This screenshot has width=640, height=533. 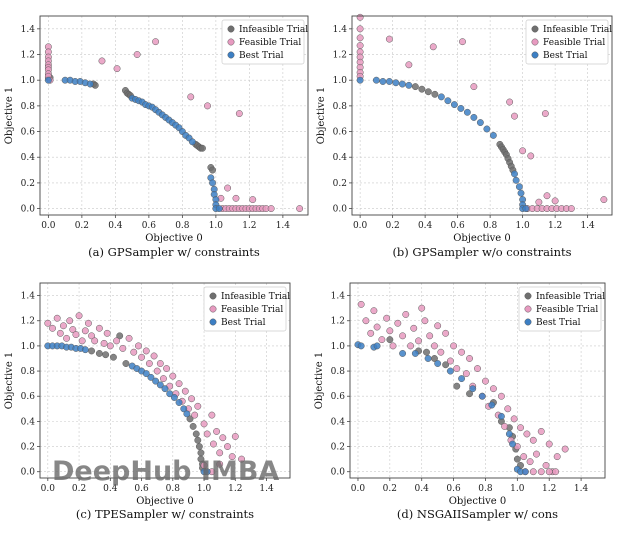 What do you see at coordinates (577, 30) in the screenshot?
I see `legend-entry: Infeasible Trial` at bounding box center [577, 30].